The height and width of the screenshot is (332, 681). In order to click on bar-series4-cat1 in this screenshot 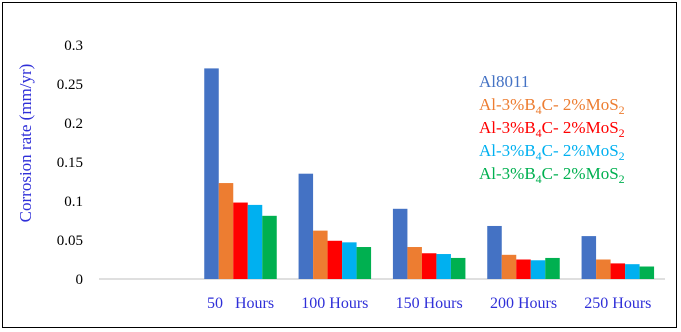, I will do `click(255, 241)`.